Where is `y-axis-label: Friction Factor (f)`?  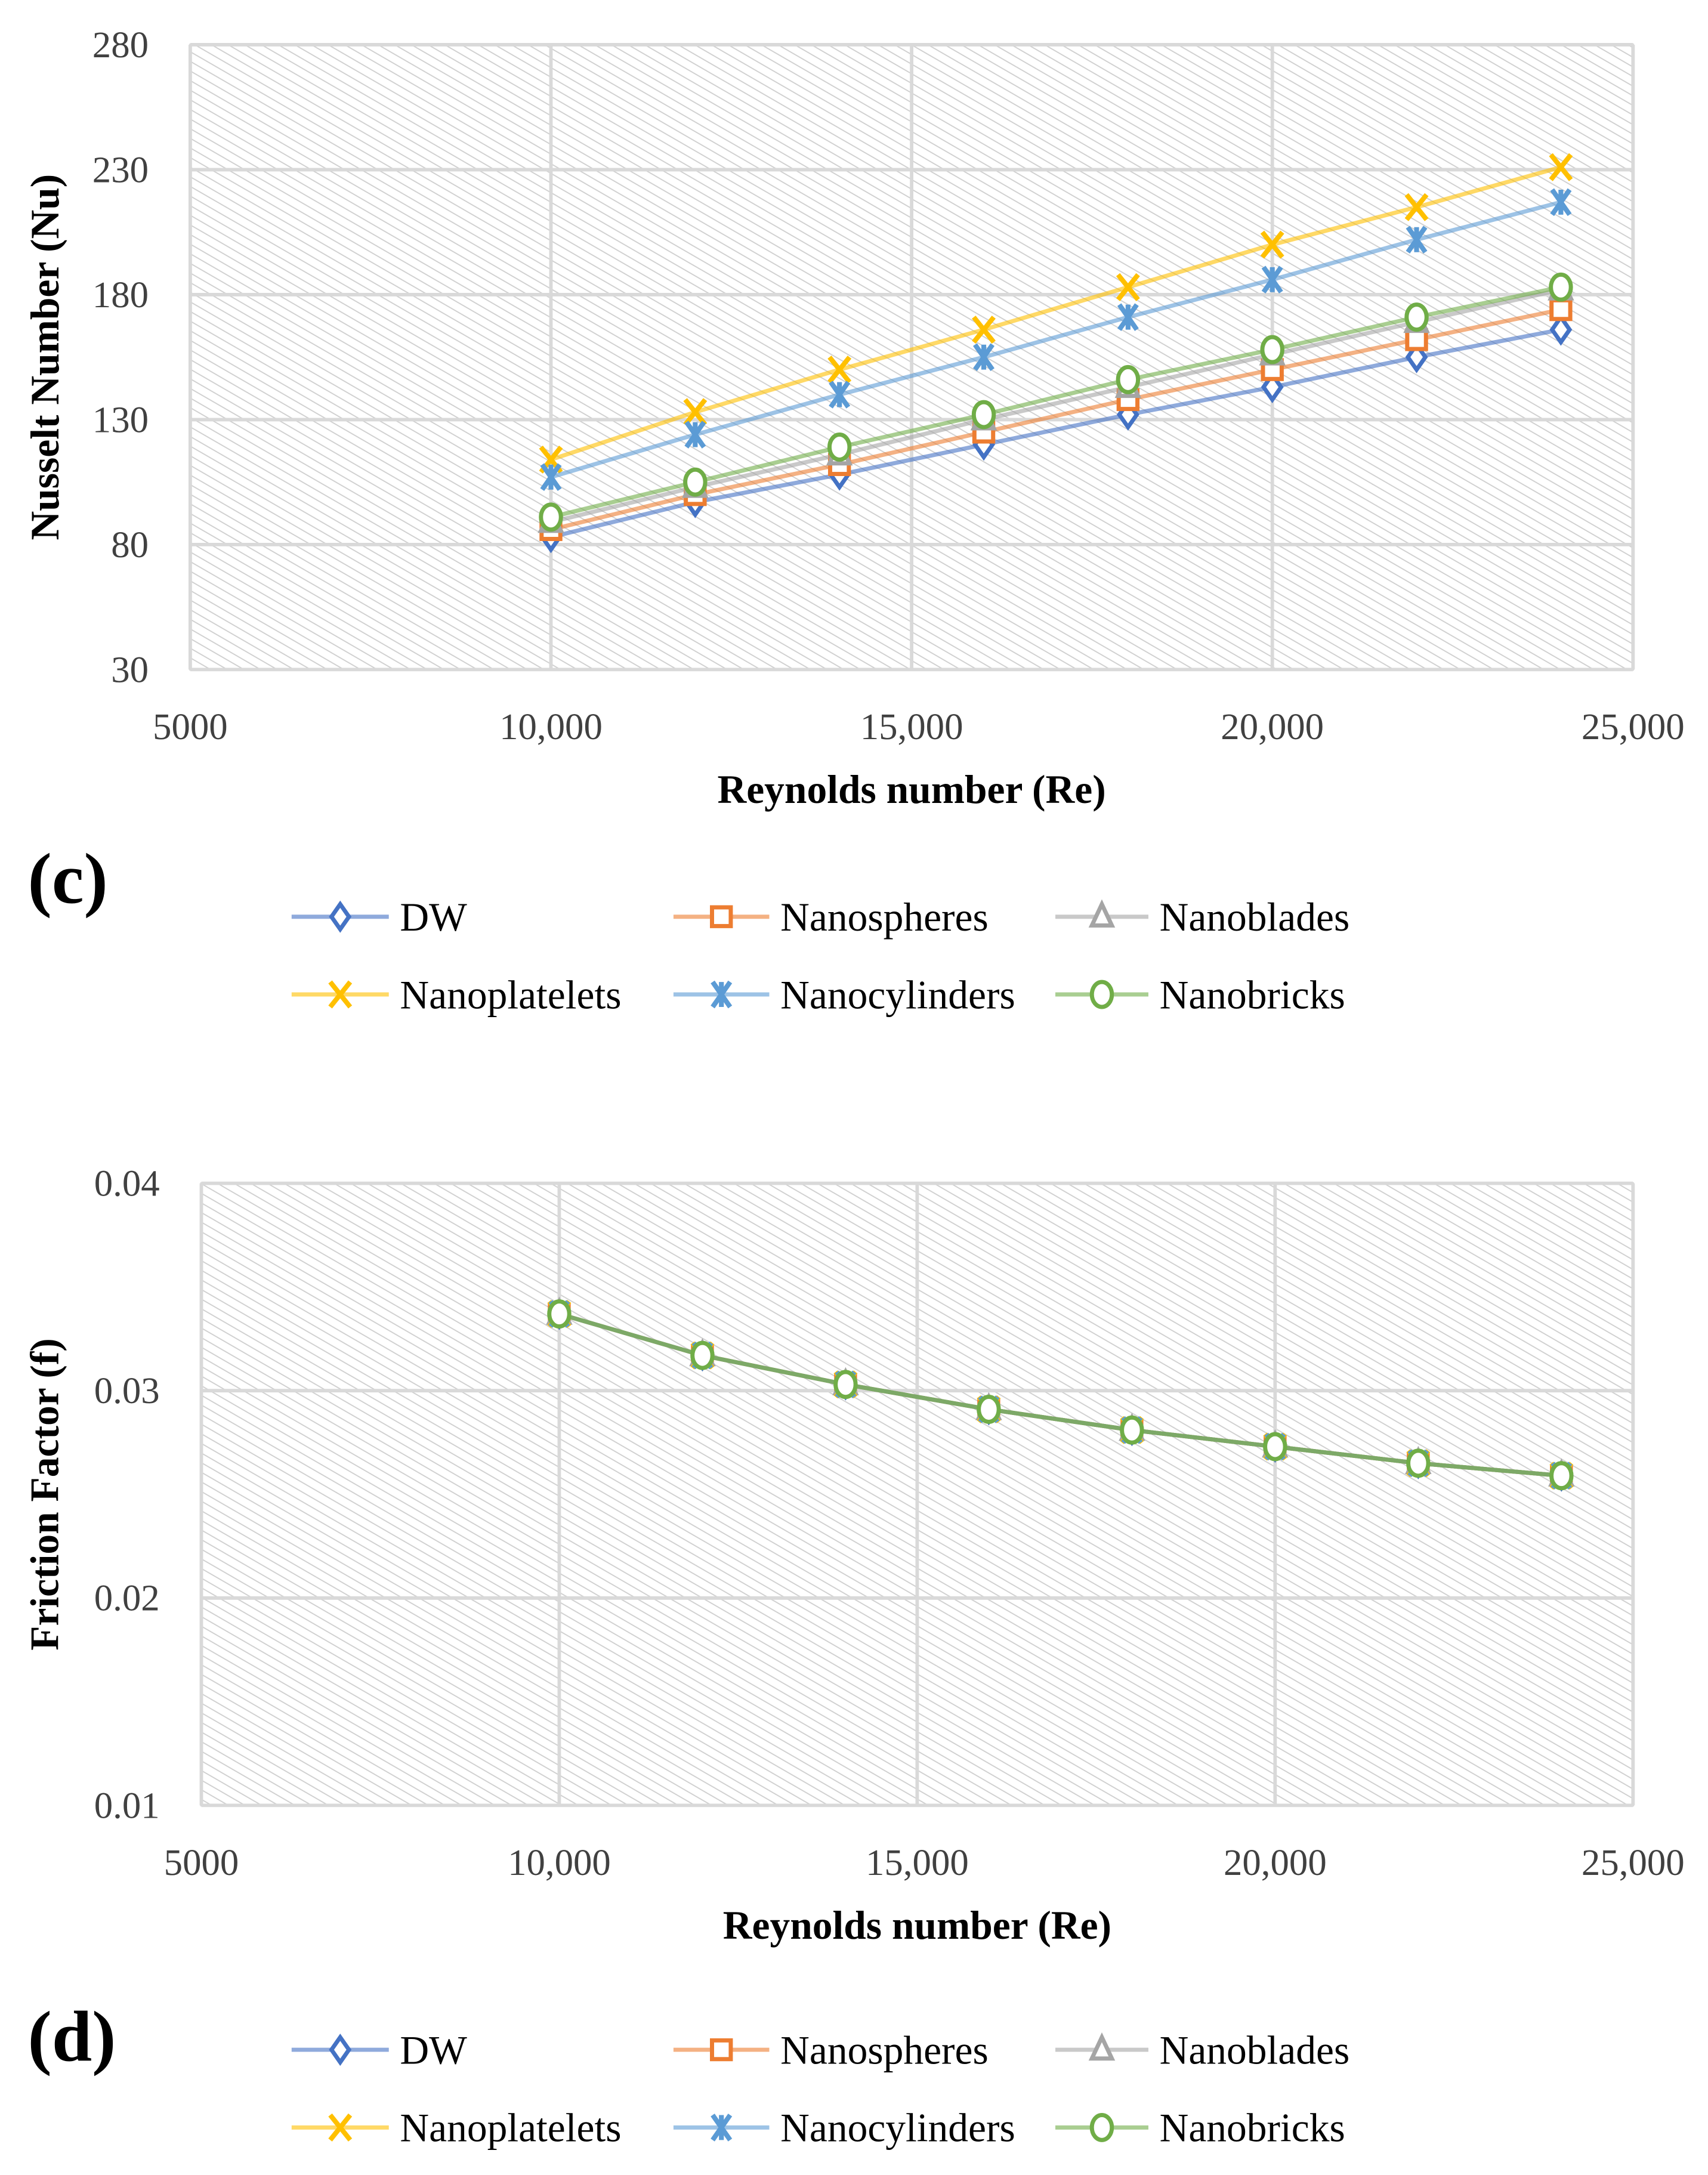
y-axis-label: Friction Factor (f) is located at coordinates (45, 1494).